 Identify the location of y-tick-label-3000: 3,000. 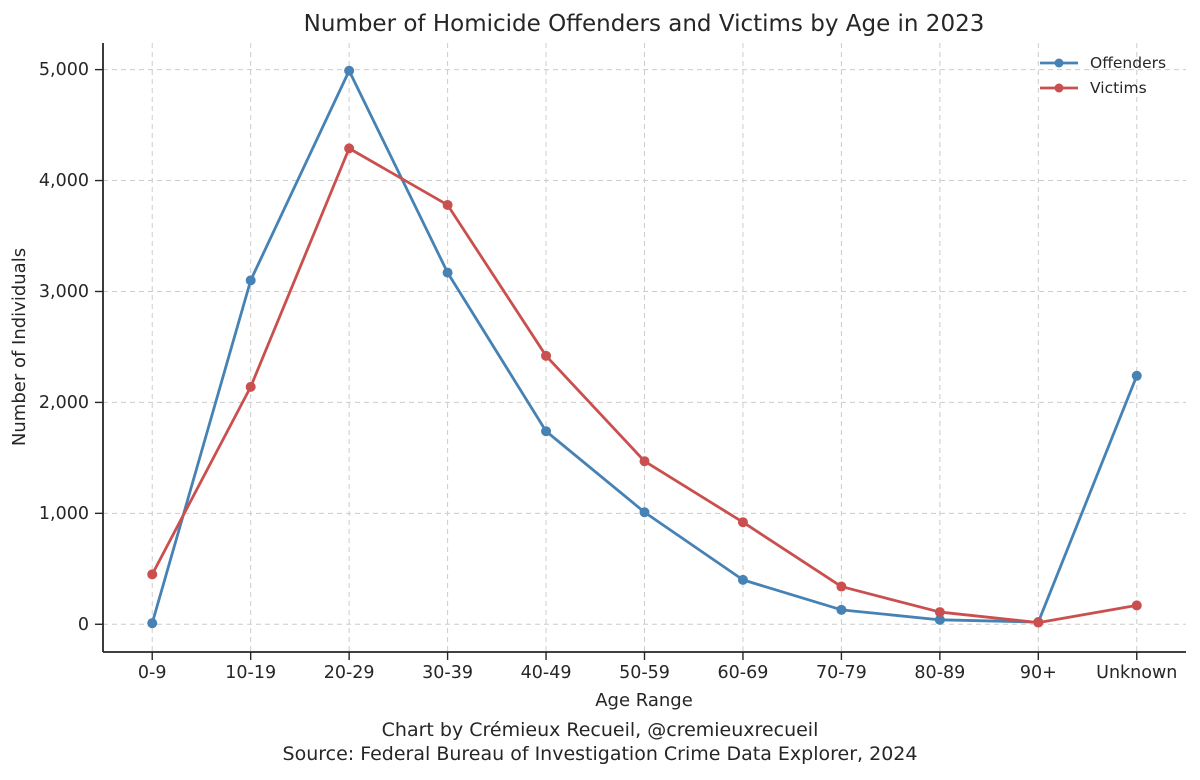
(64, 292).